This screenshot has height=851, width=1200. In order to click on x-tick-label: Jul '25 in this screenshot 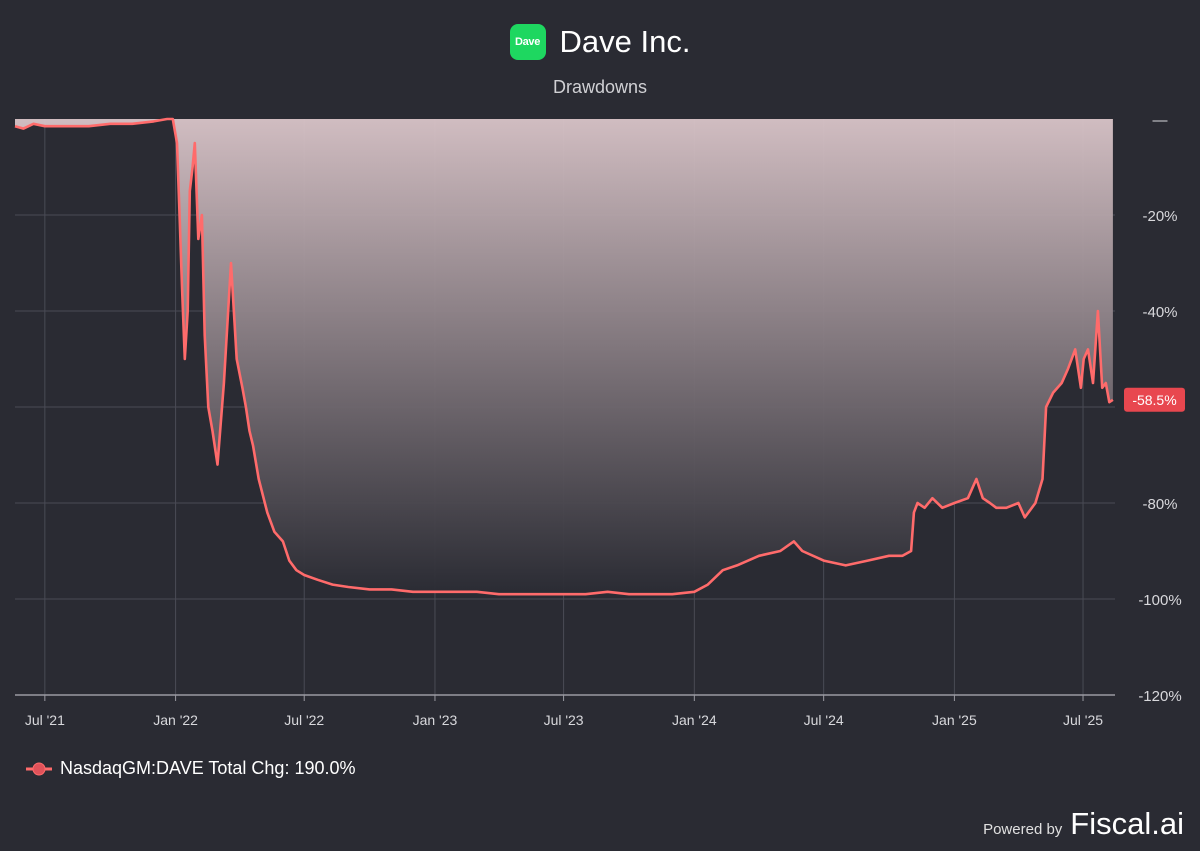, I will do `click(1083, 720)`.